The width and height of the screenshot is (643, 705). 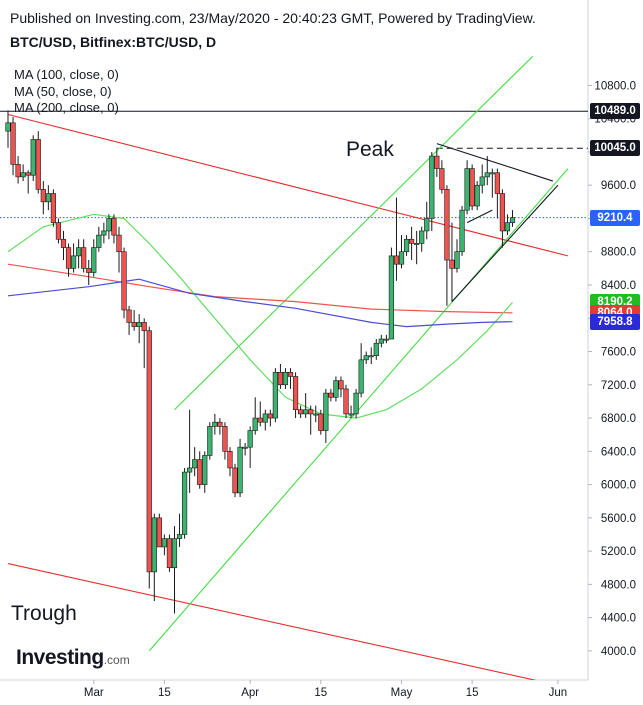 What do you see at coordinates (280, 624) in the screenshot?
I see `trendline-red-channel-lower` at bounding box center [280, 624].